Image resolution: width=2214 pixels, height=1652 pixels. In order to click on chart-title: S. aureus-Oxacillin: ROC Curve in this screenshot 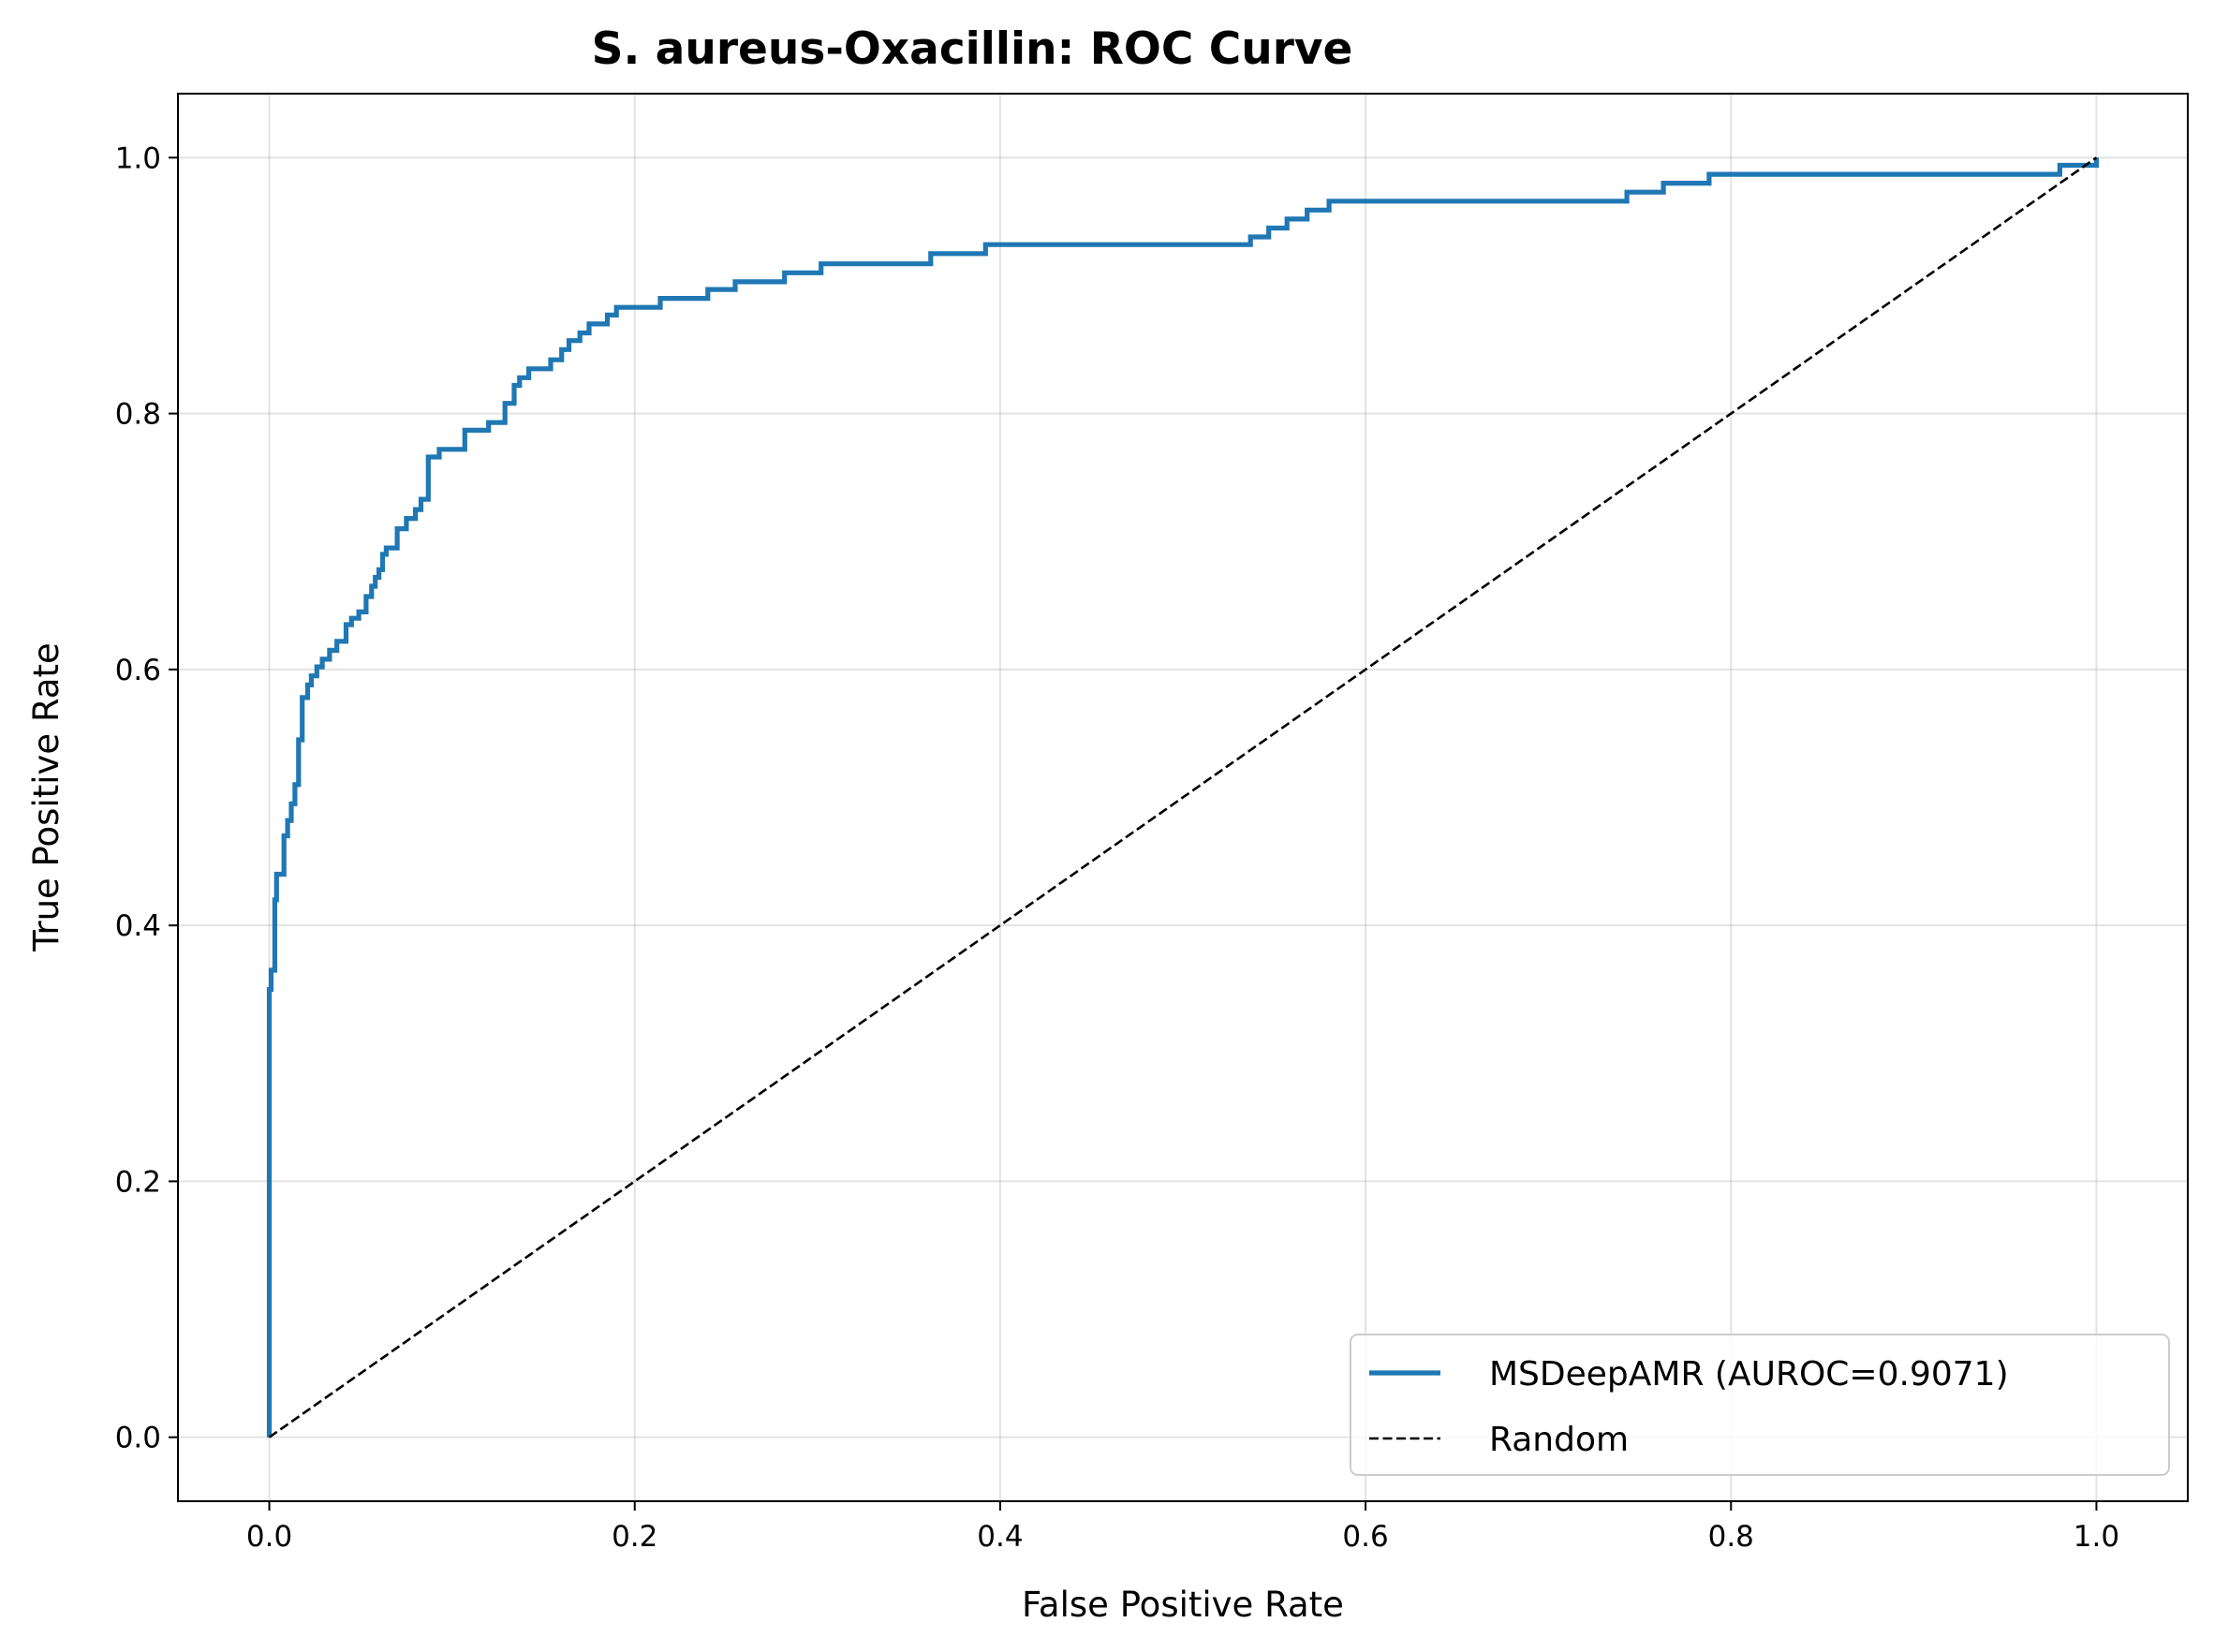, I will do `click(972, 49)`.